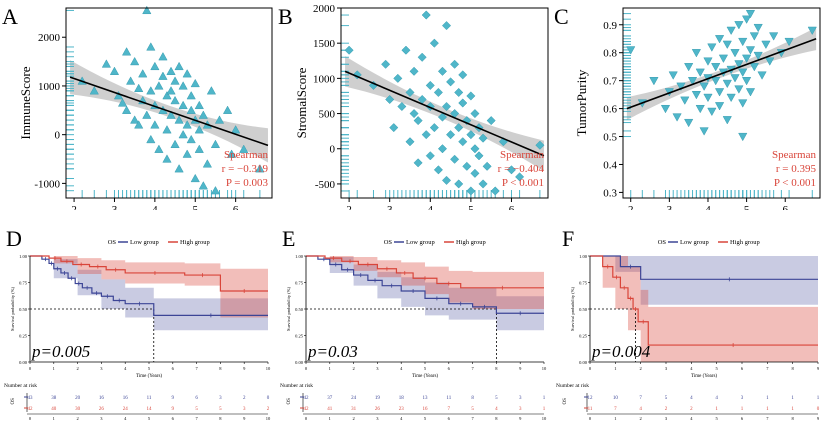  Describe the element at coordinates (818, 418) in the screenshot. I see `risk-table-x-tick: 9` at that location.